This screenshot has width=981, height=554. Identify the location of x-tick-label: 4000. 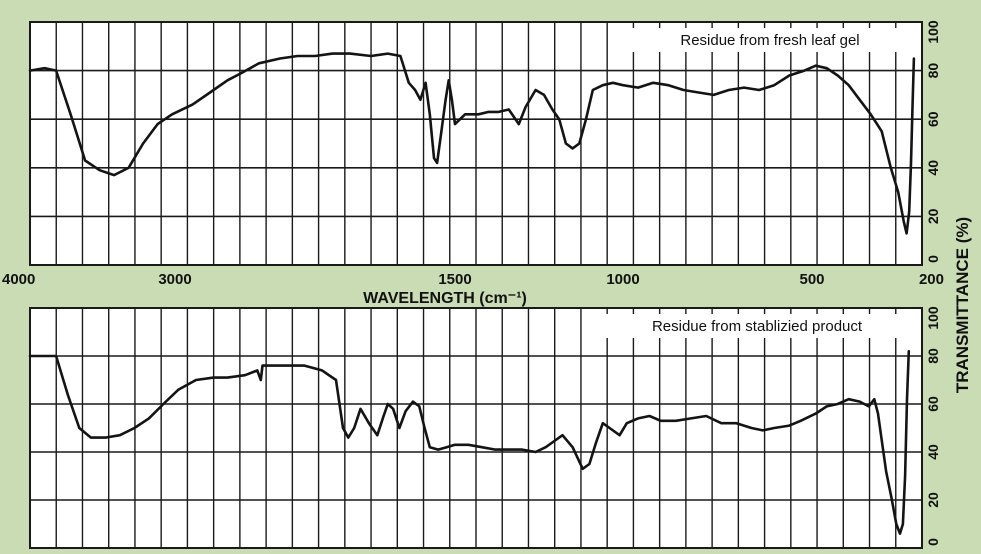
(18, 279).